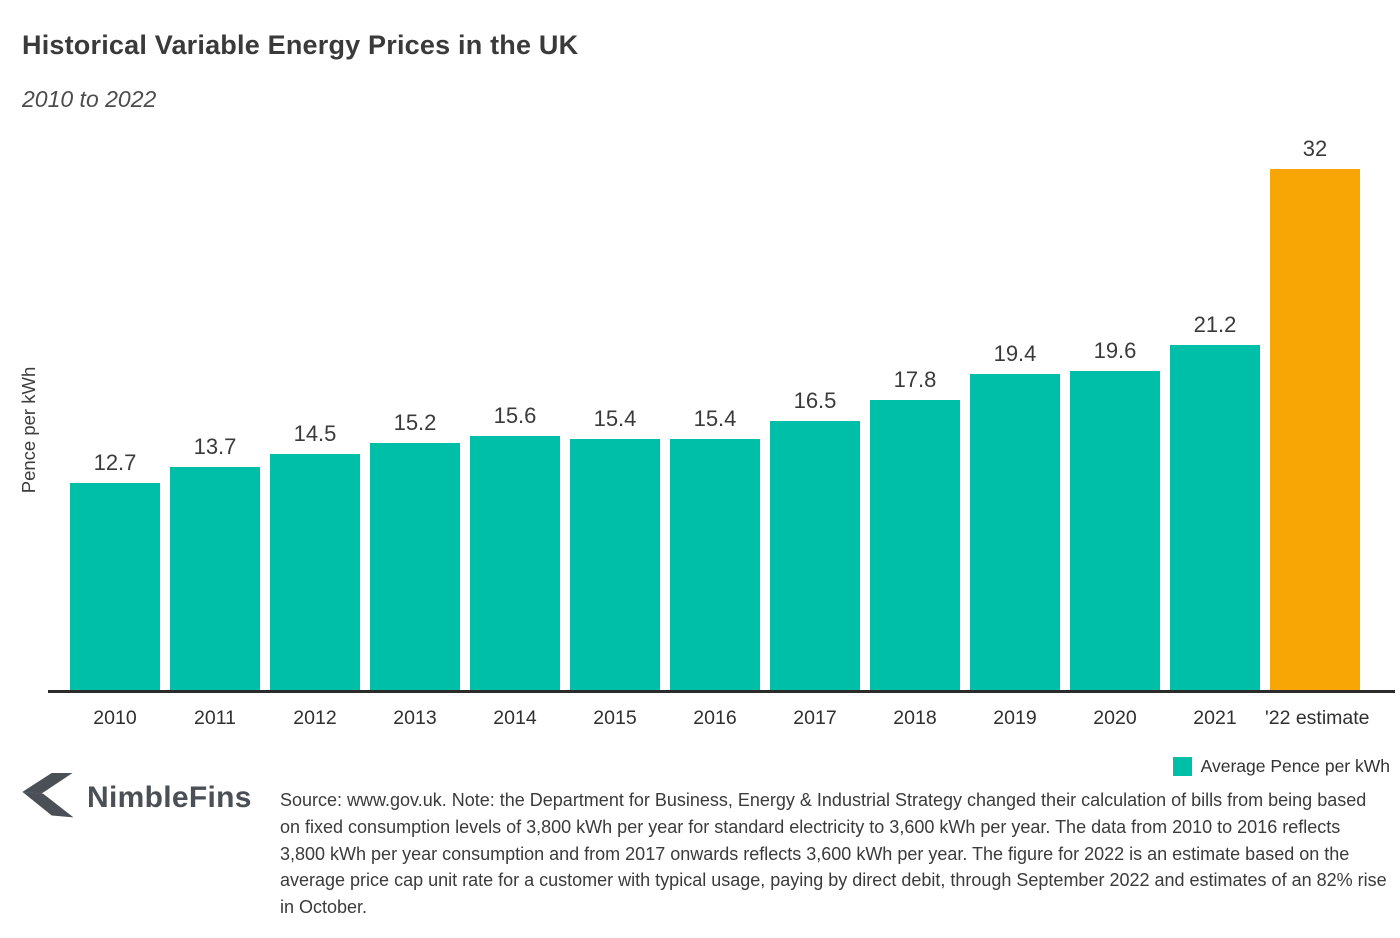  What do you see at coordinates (215, 718) in the screenshot?
I see `x-tick-label: 2011` at bounding box center [215, 718].